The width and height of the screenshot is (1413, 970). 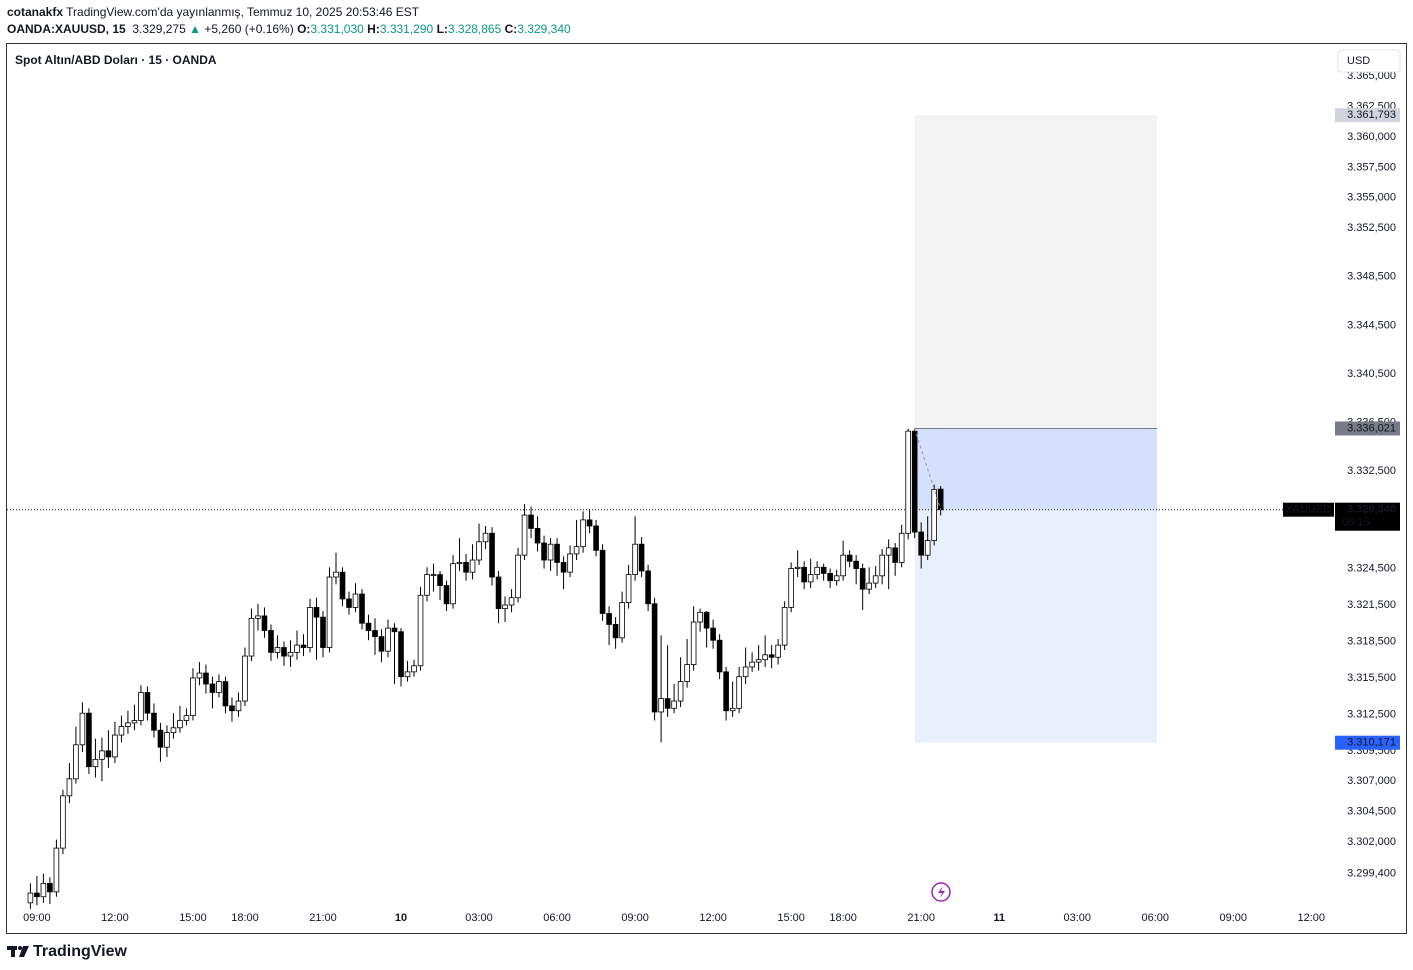 I want to click on ohlc-value: 3.331,290, so click(x=406, y=29).